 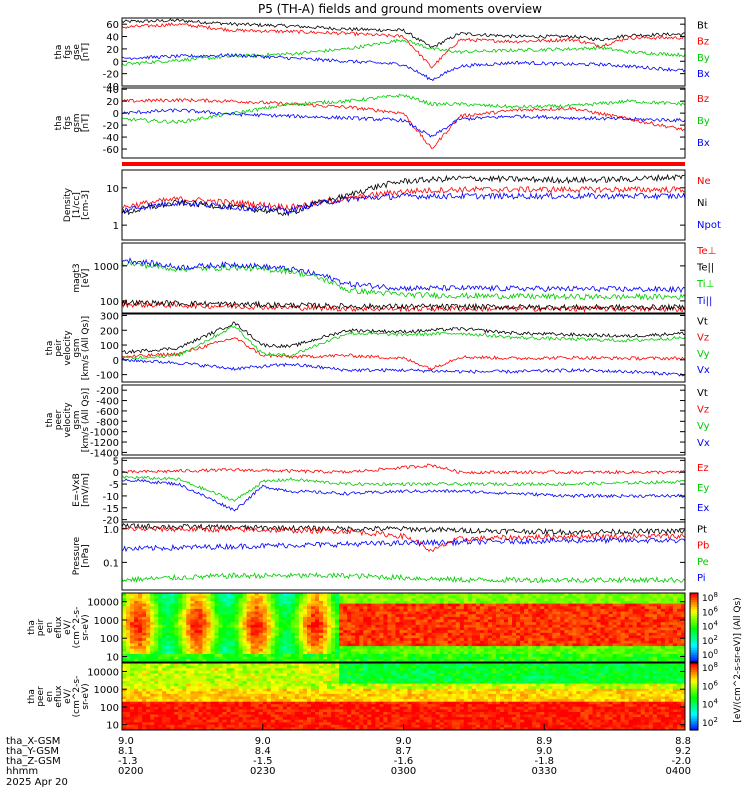 I want to click on colorbar-tick-label: 10², so click(x=710, y=640).